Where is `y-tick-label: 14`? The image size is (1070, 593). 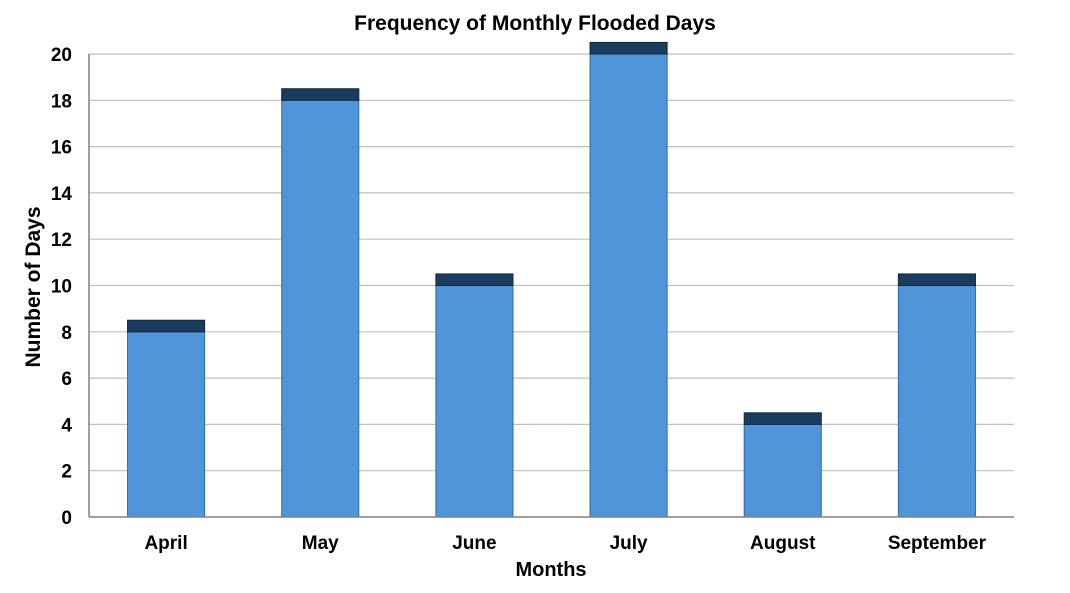 y-tick-label: 14 is located at coordinates (62, 194).